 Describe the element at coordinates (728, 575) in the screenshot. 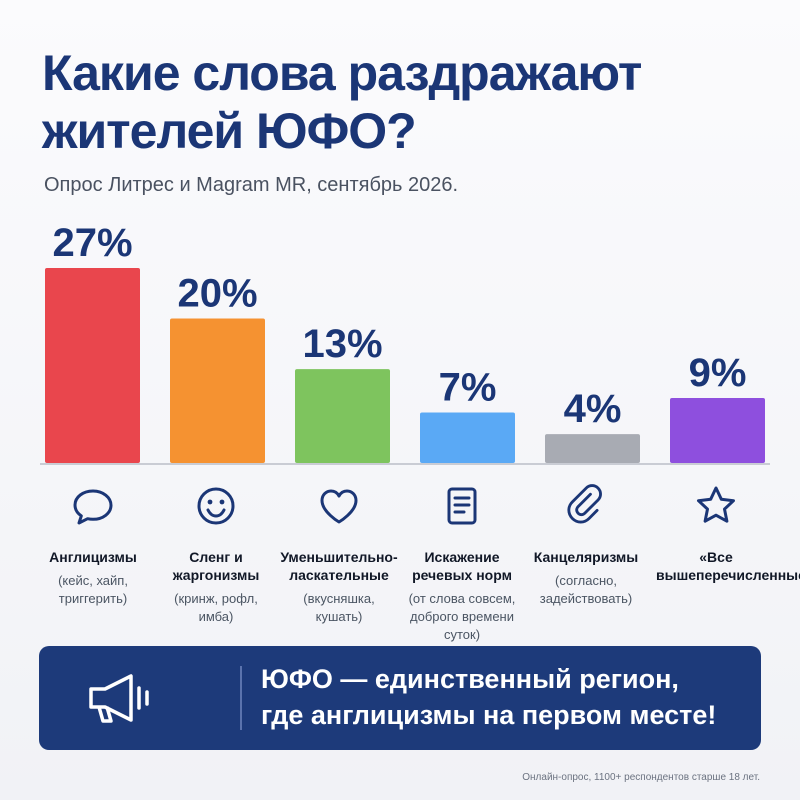

I see `category-name-line: вышеперечисленные»` at that location.